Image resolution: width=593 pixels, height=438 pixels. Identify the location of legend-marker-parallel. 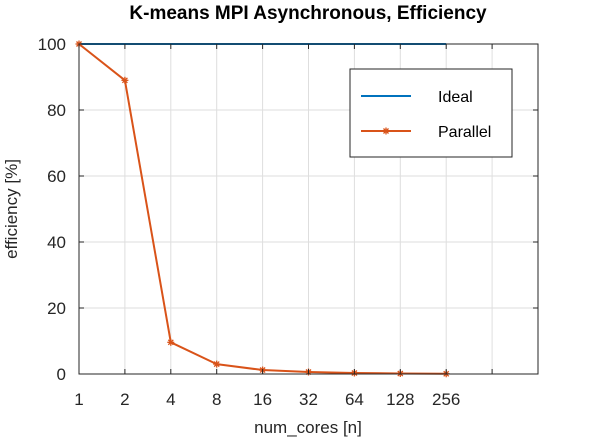
(386, 131).